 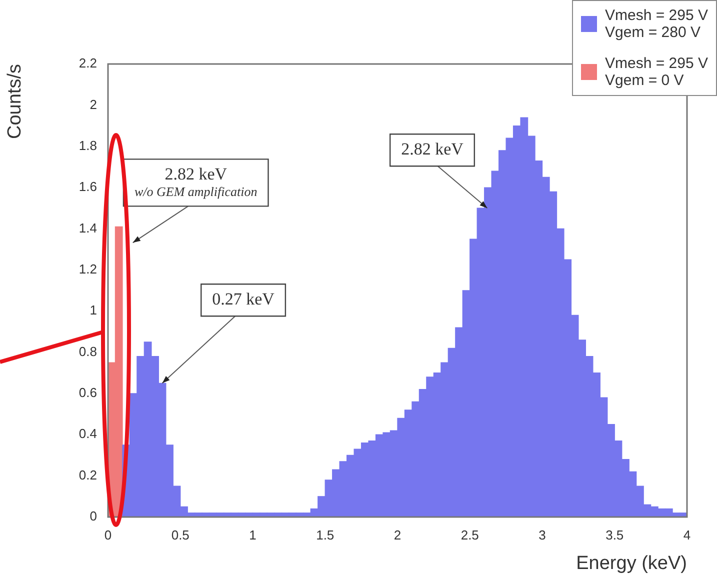 I want to click on y-tick-label: 1, so click(x=93, y=310).